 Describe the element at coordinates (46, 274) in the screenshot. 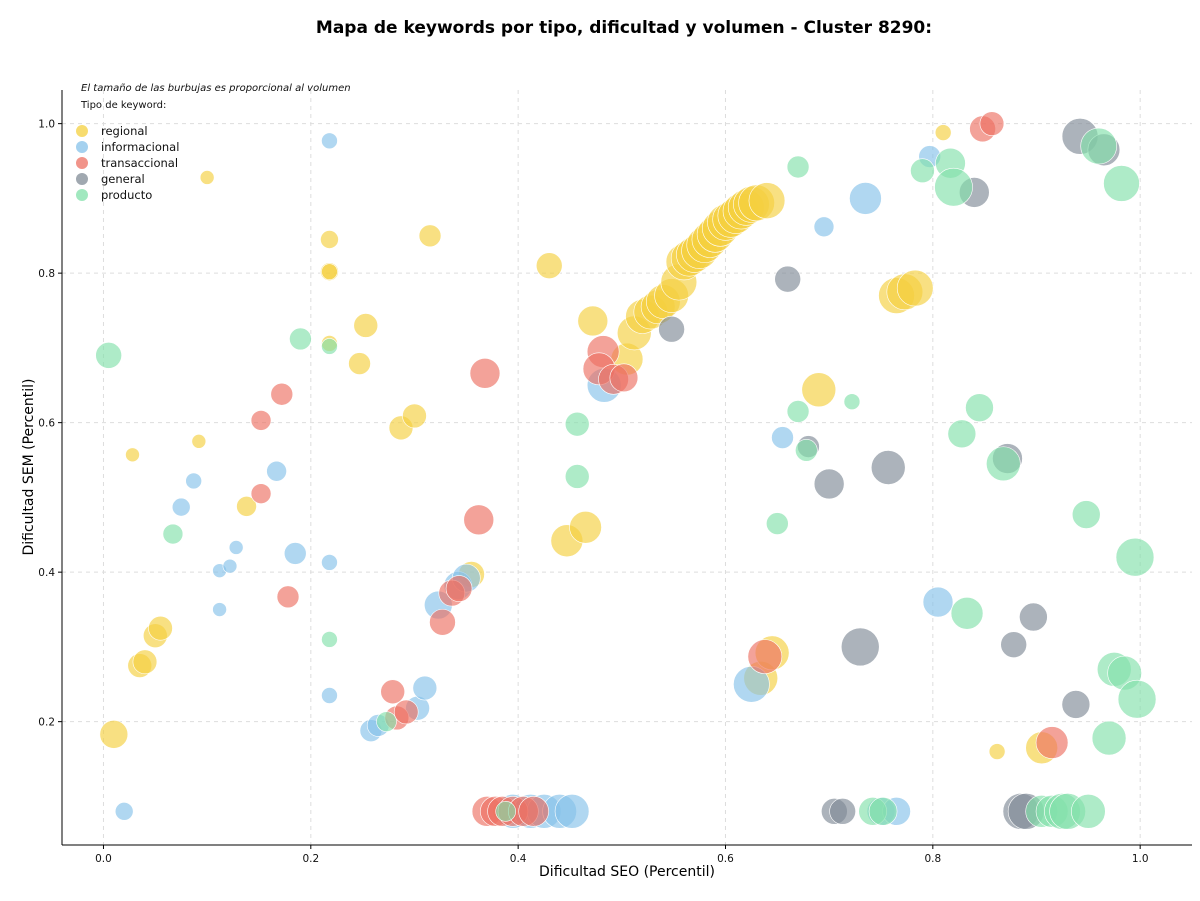

I see `y-tick-label: 0.8` at that location.